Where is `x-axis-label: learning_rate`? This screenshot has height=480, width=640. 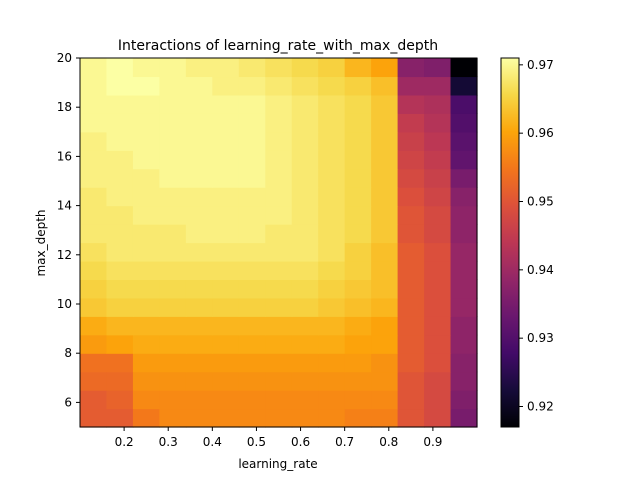
x-axis-label: learning_rate is located at coordinates (277, 464).